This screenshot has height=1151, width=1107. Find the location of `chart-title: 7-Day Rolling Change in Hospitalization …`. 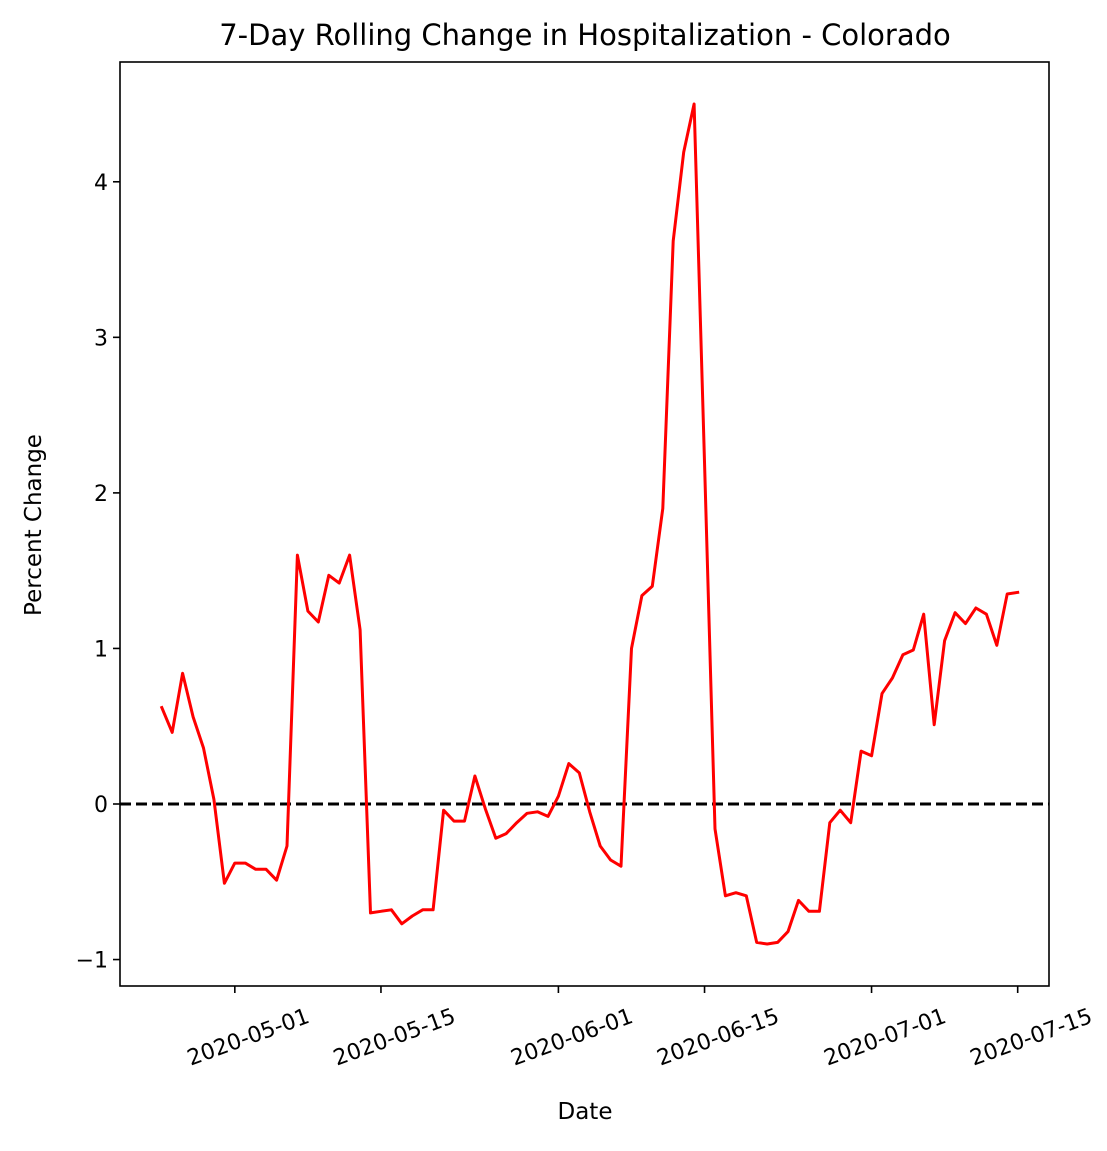

chart-title: 7-Day Rolling Change in Hospitalization … is located at coordinates (585, 35).